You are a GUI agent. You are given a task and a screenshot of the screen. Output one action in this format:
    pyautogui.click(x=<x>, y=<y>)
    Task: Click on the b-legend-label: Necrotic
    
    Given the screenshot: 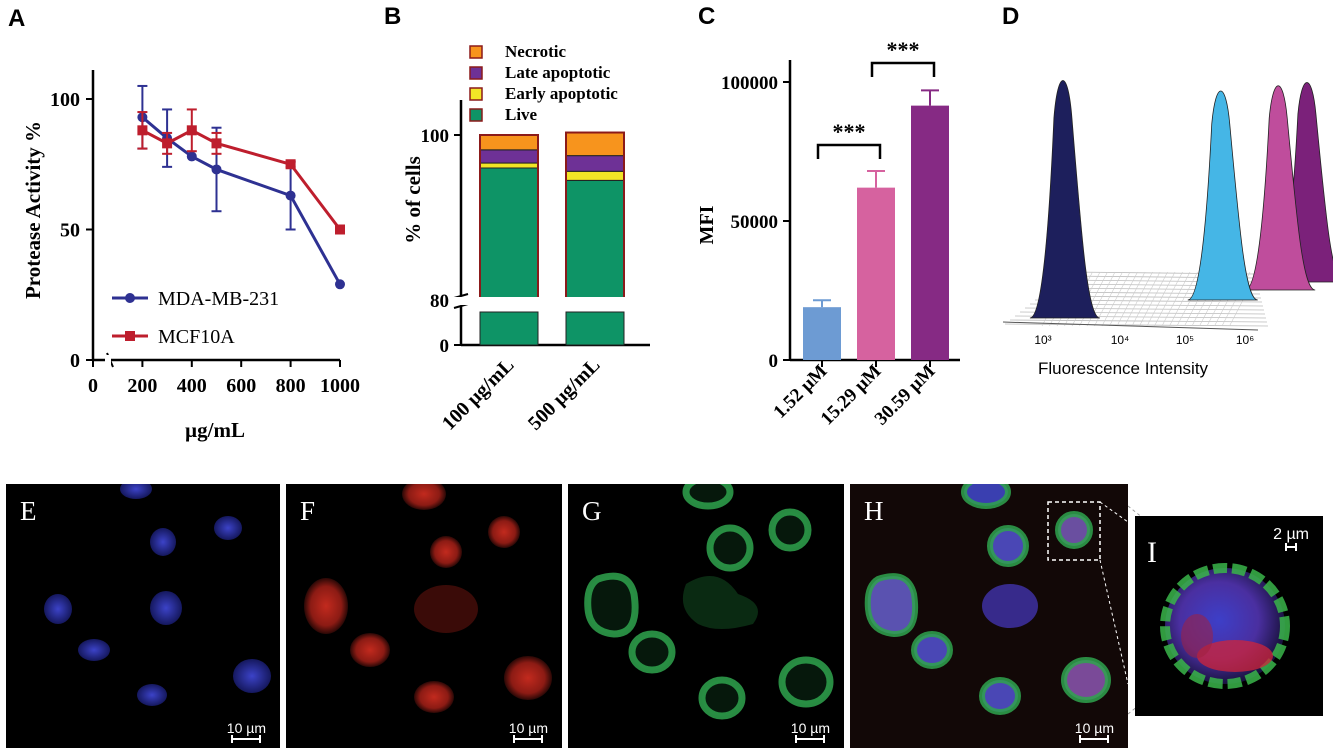 What is the action you would take?
    pyautogui.click(x=535, y=51)
    